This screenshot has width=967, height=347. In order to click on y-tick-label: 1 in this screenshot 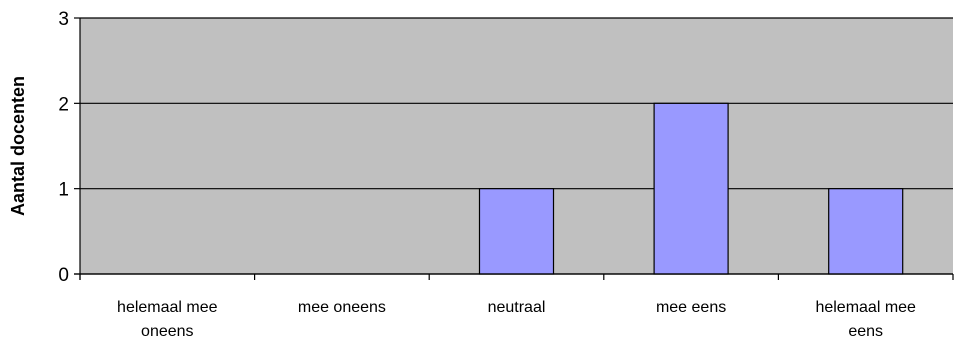, I will do `click(63, 190)`.